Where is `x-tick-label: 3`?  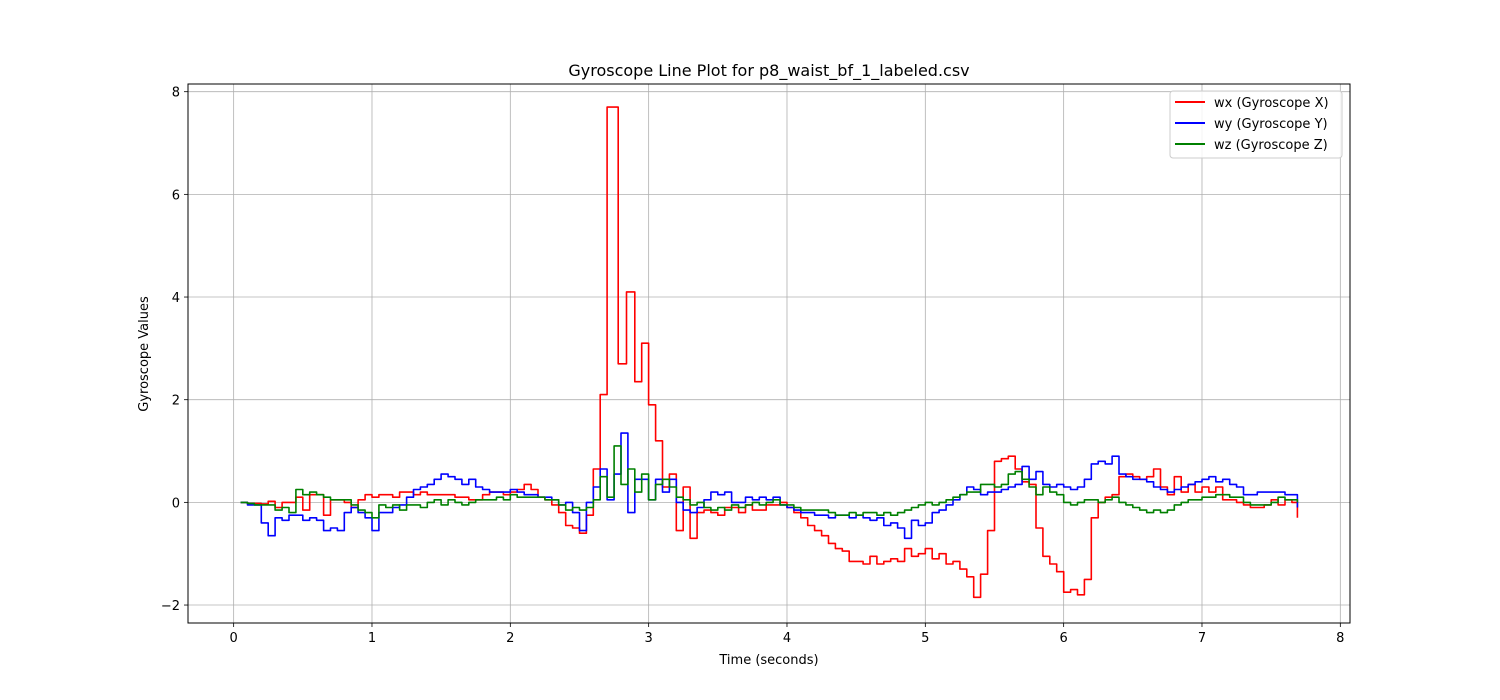
x-tick-label: 3 is located at coordinates (649, 638).